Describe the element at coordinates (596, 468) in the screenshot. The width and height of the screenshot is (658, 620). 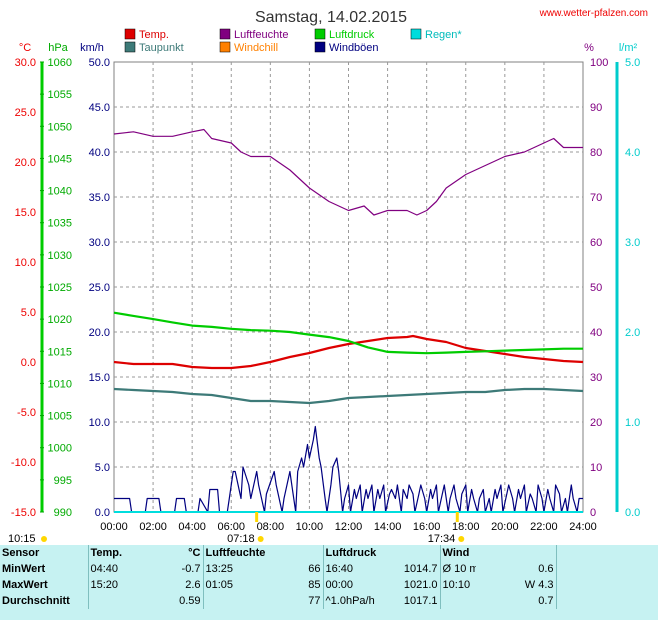
I see `humidity-tick-label: 10` at that location.